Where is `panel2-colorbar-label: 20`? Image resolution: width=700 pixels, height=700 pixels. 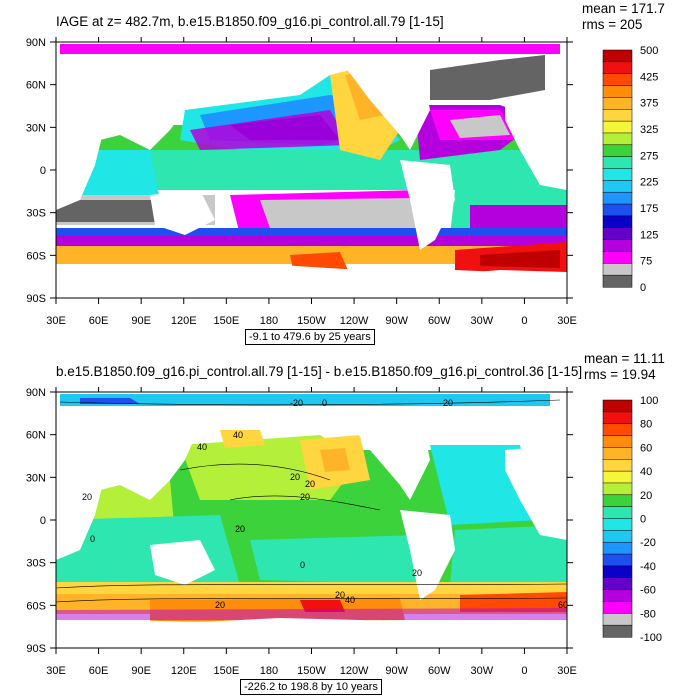 panel2-colorbar-label: 20 is located at coordinates (646, 496).